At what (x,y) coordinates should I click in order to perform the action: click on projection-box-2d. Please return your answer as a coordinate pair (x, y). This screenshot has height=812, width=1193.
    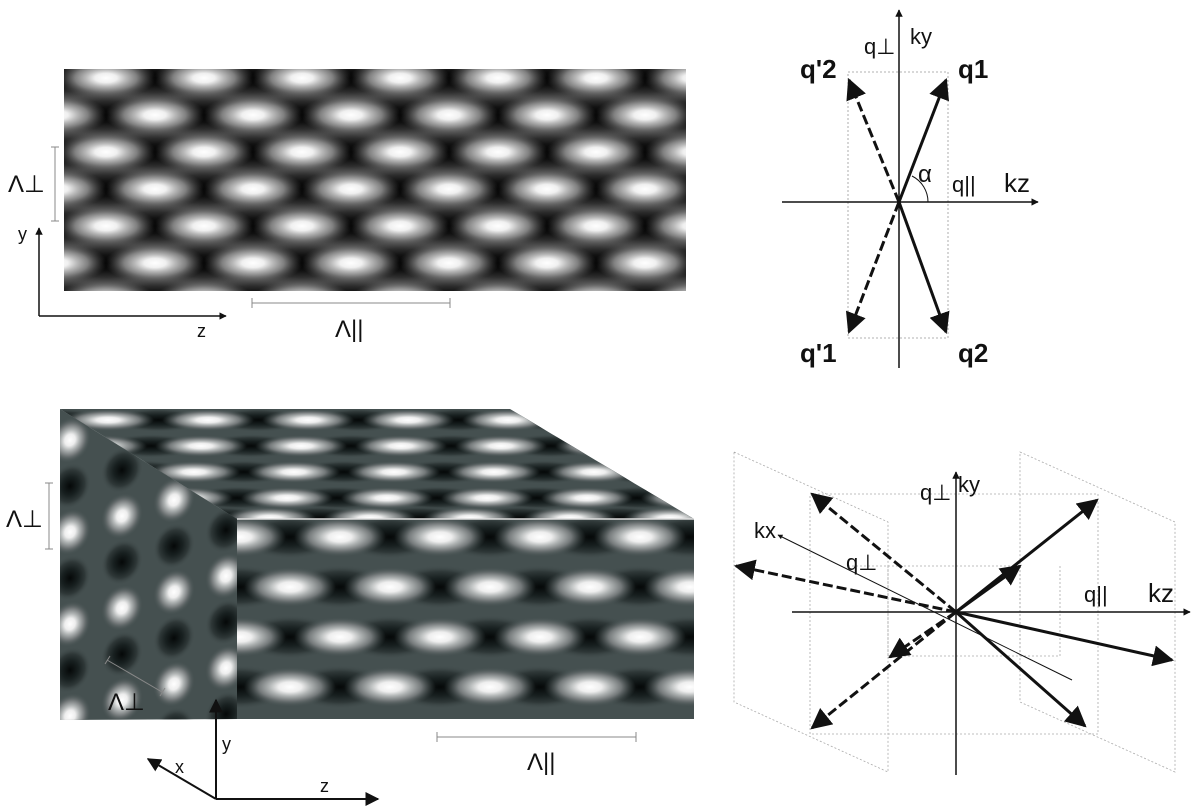
    Looking at the image, I should click on (898, 205).